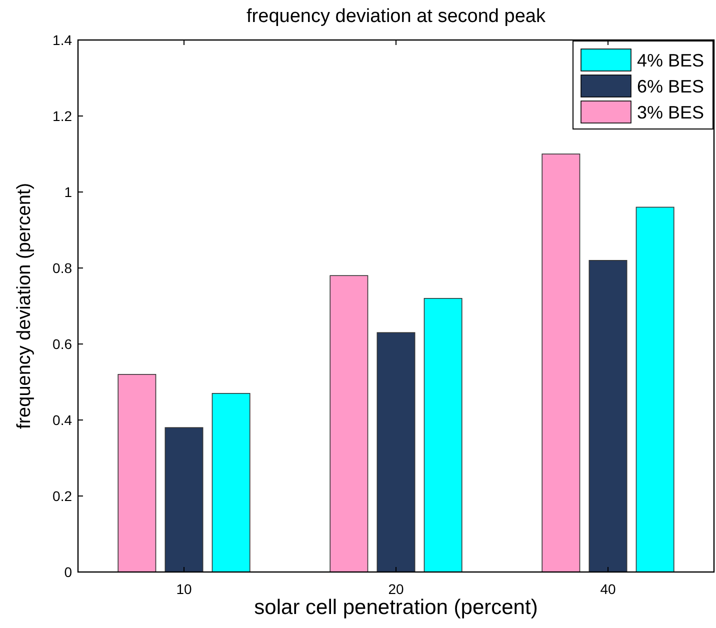 The image size is (716, 628). I want to click on legend-label: 6% BES, so click(670, 86).